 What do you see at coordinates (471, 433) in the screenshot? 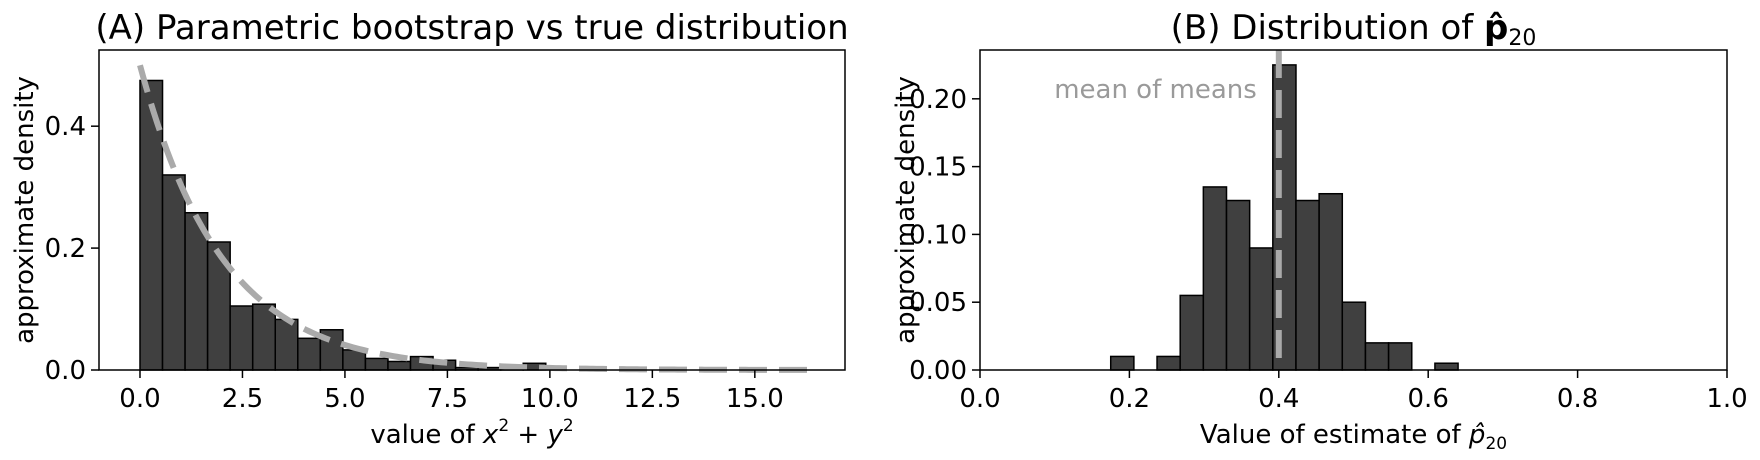
I see `panel-a-x-axis-label: value of x2 + y2` at bounding box center [471, 433].